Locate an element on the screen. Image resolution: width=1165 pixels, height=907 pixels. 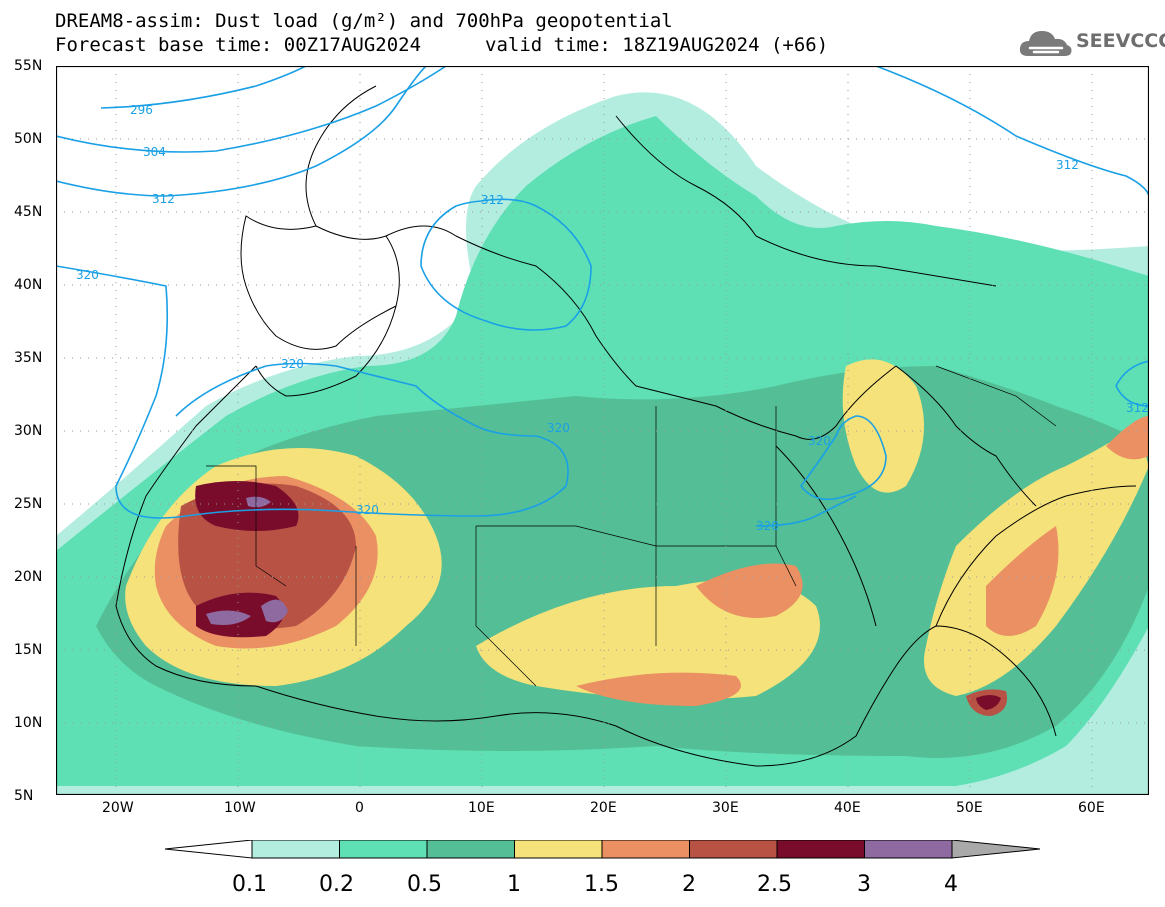
lon-label-20w: 20W is located at coordinates (118, 808).